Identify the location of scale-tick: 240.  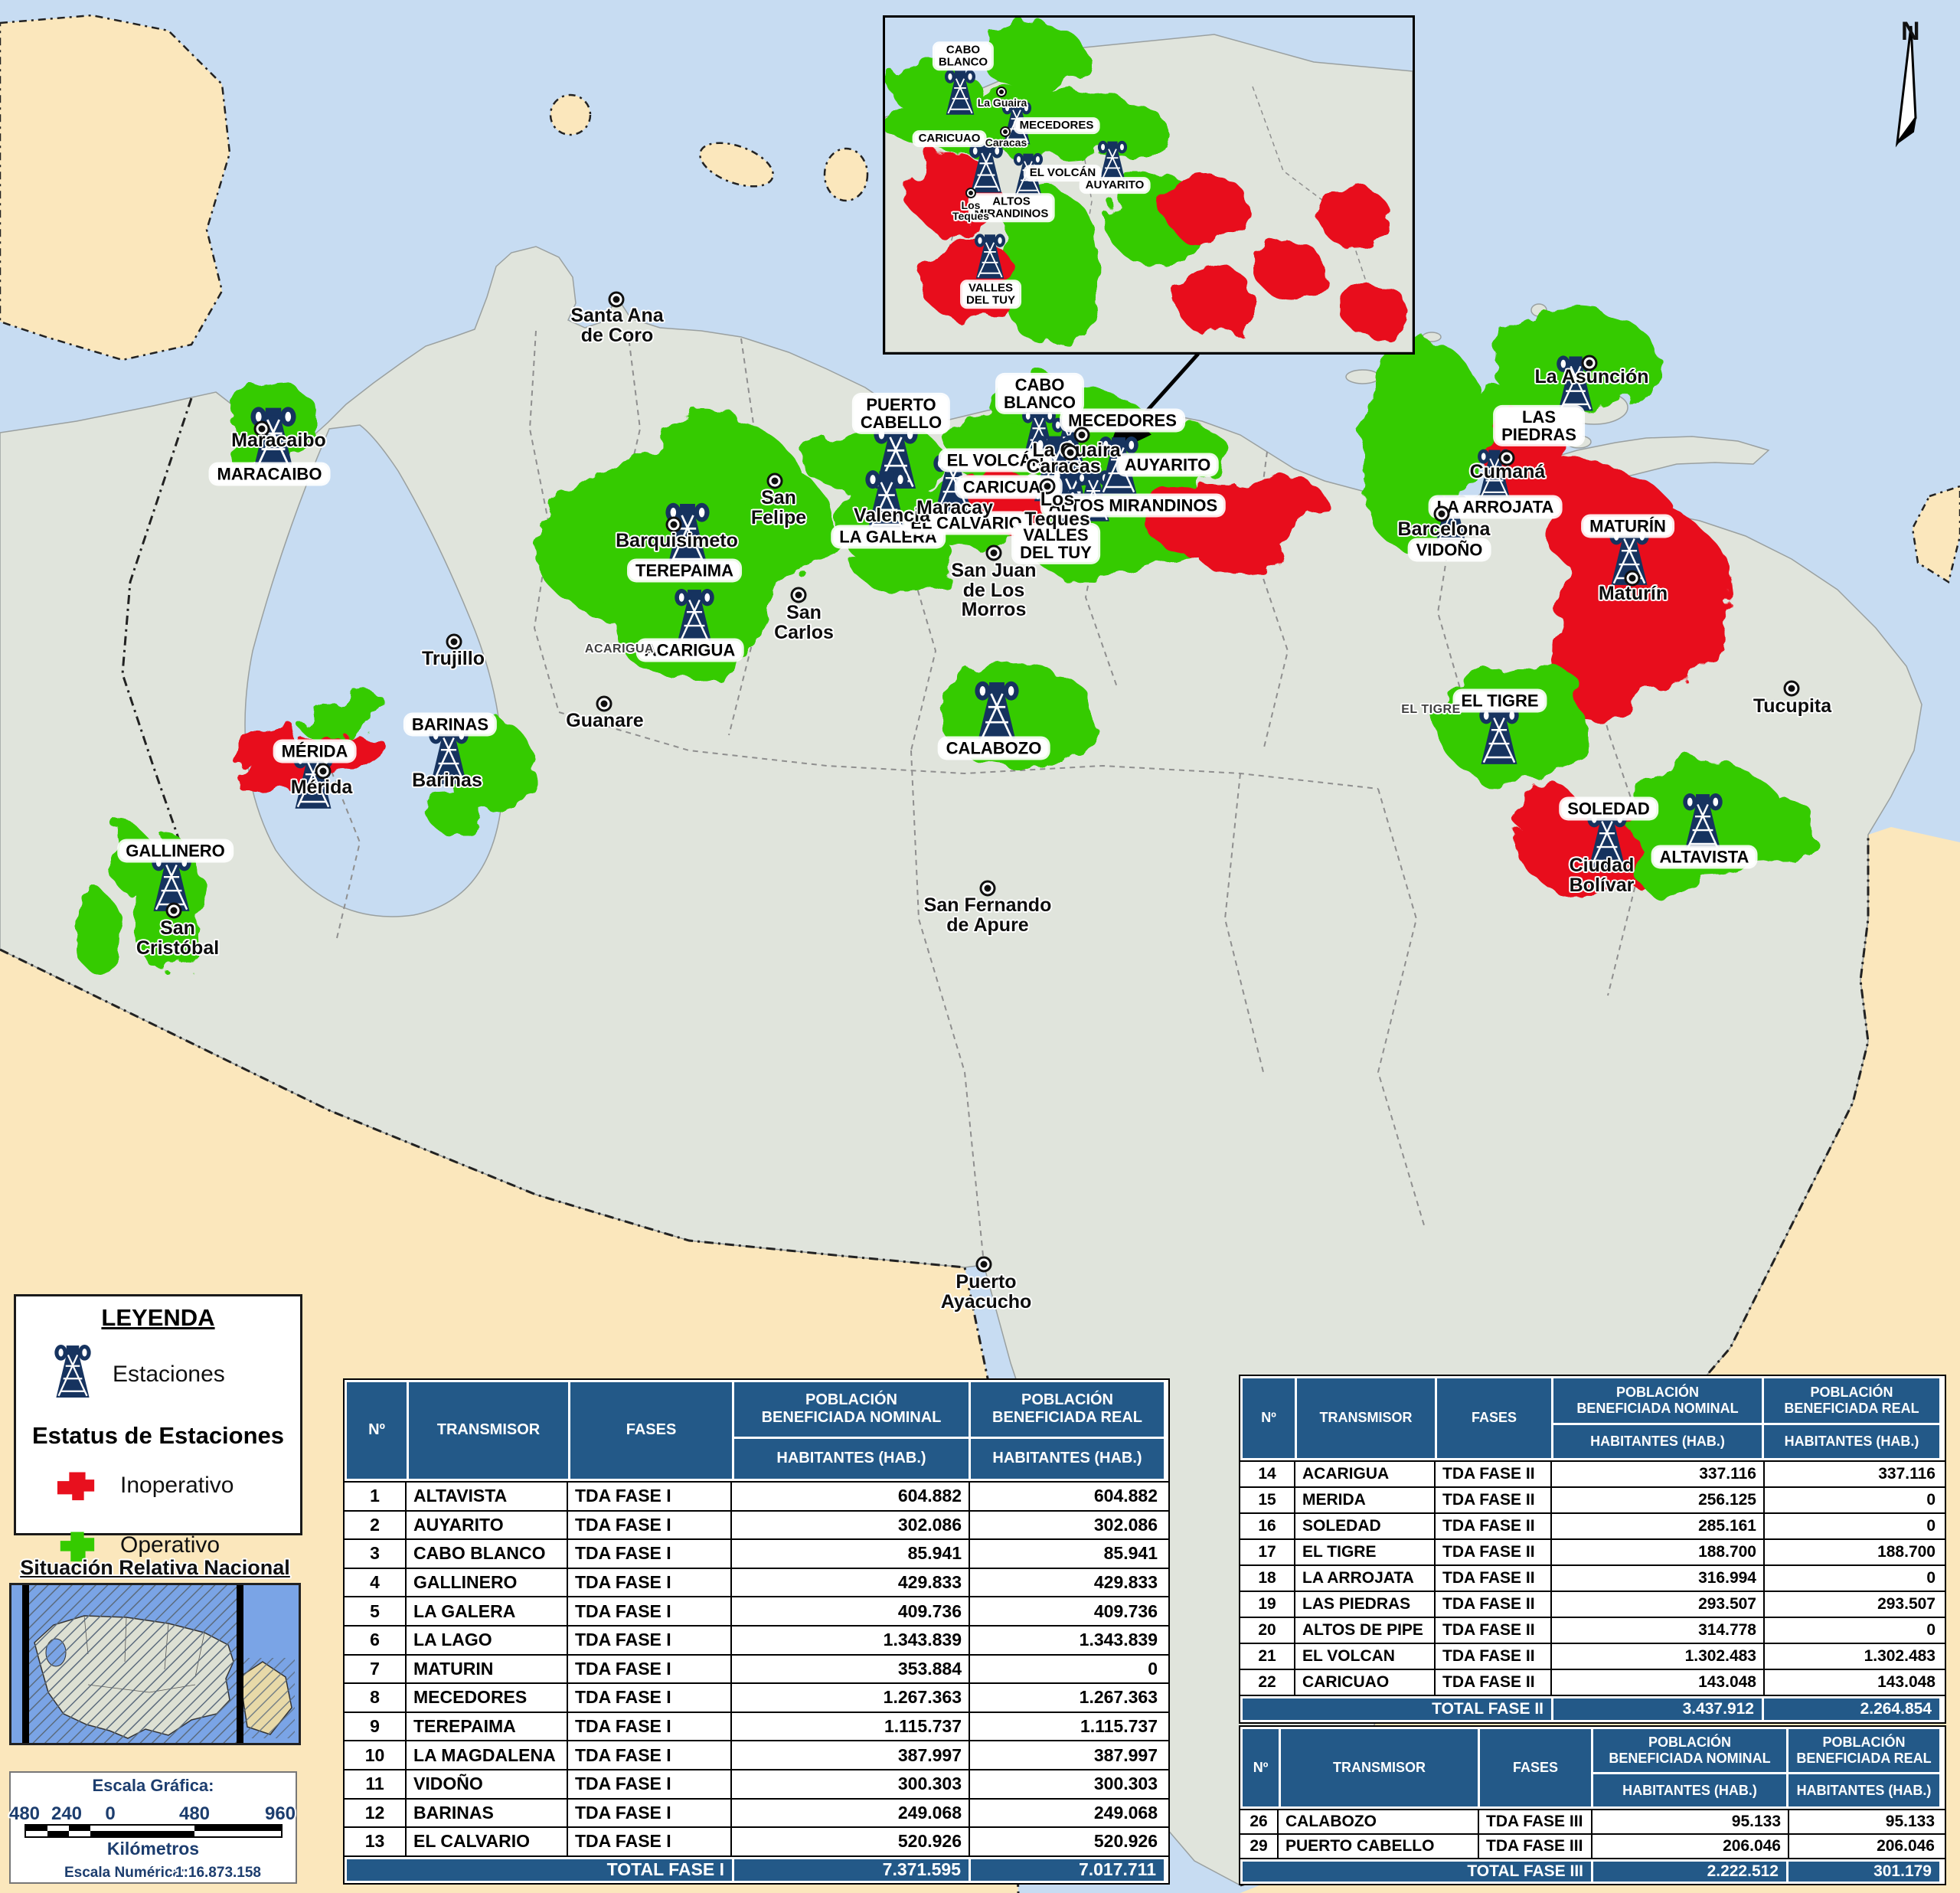
(67, 1813).